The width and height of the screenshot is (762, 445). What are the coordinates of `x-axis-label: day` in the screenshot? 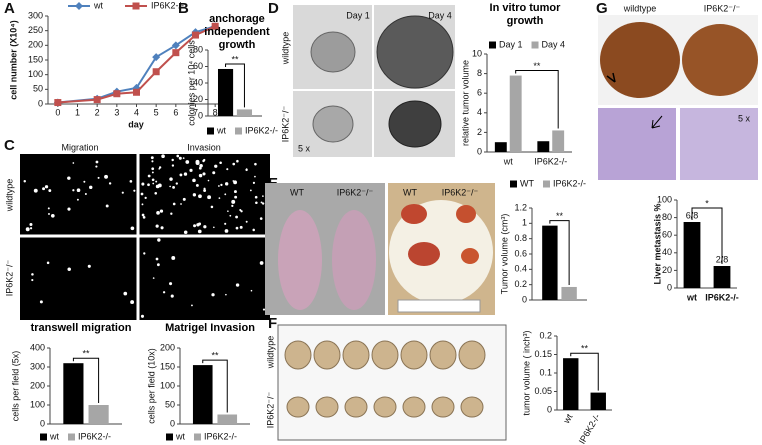 It's located at (136, 124).